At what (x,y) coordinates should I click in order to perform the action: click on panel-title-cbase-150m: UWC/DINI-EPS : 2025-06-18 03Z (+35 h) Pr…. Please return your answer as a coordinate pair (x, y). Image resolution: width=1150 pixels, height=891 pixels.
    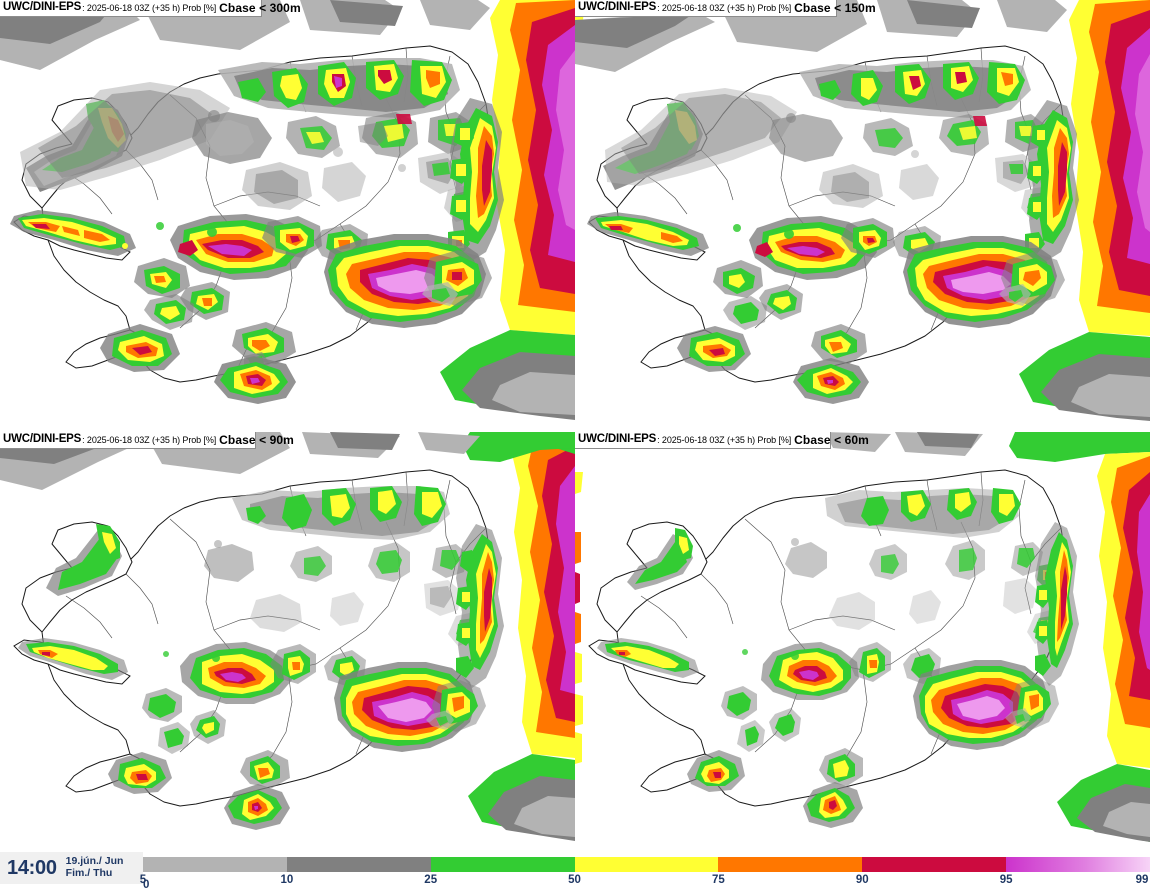
    Looking at the image, I should click on (725, 8).